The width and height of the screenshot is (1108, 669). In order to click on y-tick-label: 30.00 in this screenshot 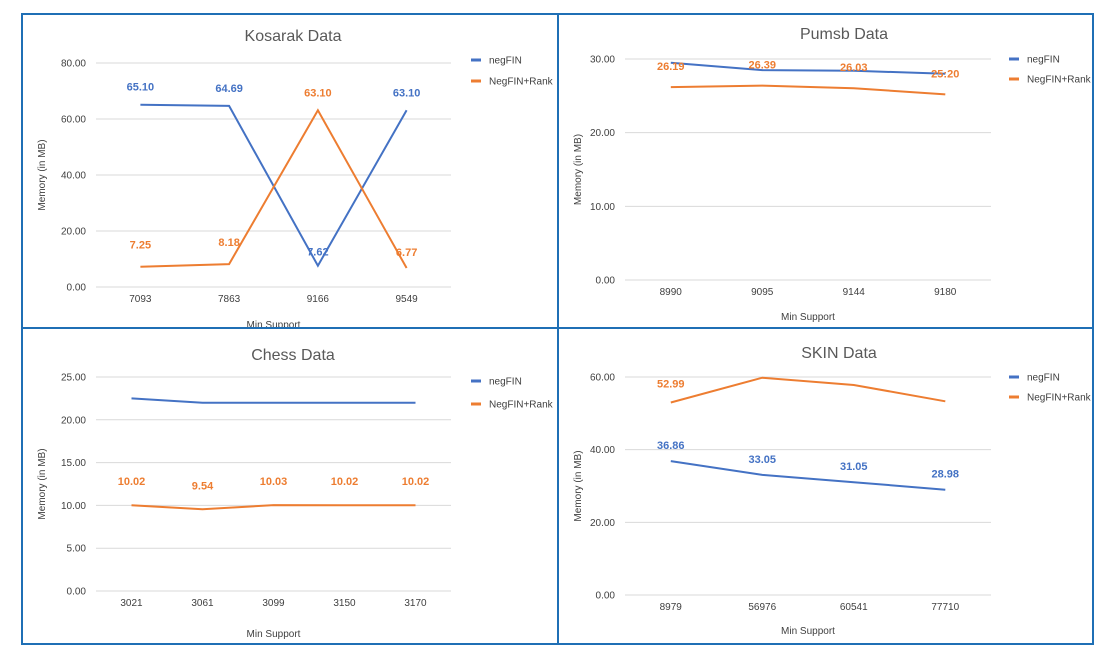, I will do `click(602, 60)`.